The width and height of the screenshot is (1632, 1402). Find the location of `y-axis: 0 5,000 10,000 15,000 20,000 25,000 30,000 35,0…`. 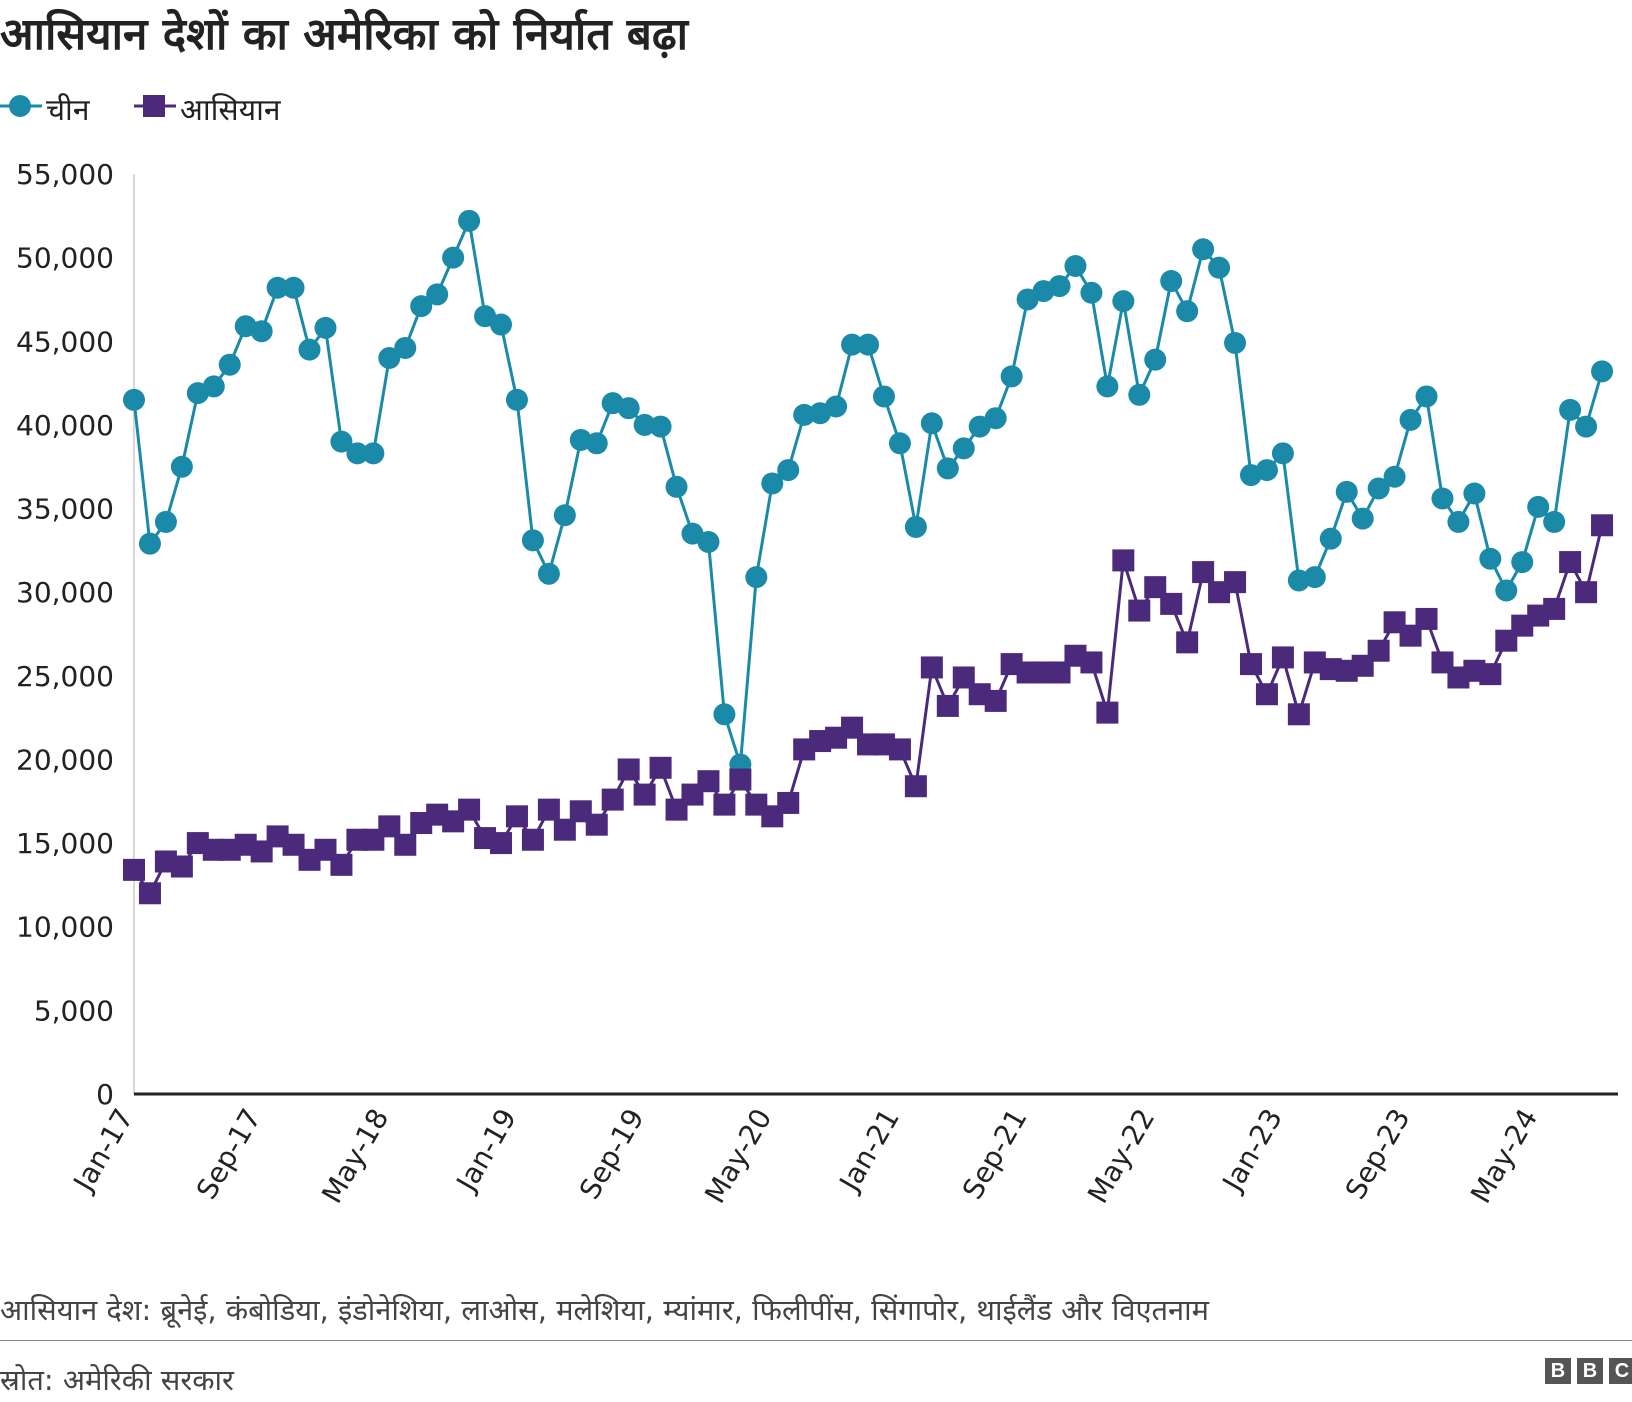

y-axis: 0 5,000 10,000 15,000 20,000 25,000 30,000 35,0… is located at coordinates (75, 634).